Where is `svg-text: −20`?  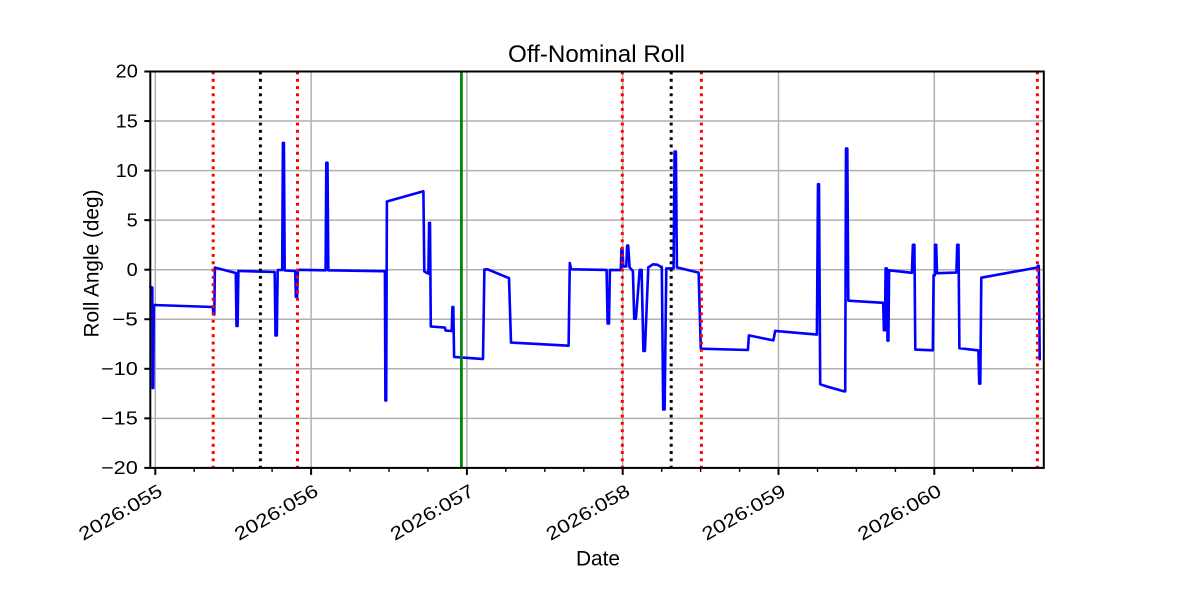 svg-text: −20 is located at coordinates (119, 467).